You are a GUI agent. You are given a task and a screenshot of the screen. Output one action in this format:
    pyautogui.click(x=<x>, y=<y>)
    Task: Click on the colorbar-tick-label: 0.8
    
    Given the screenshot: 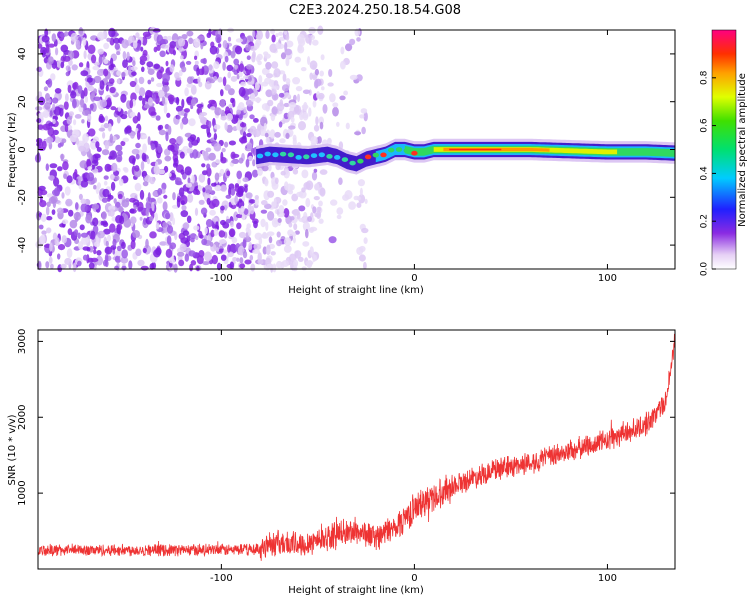 What is the action you would take?
    pyautogui.click(x=705, y=77)
    